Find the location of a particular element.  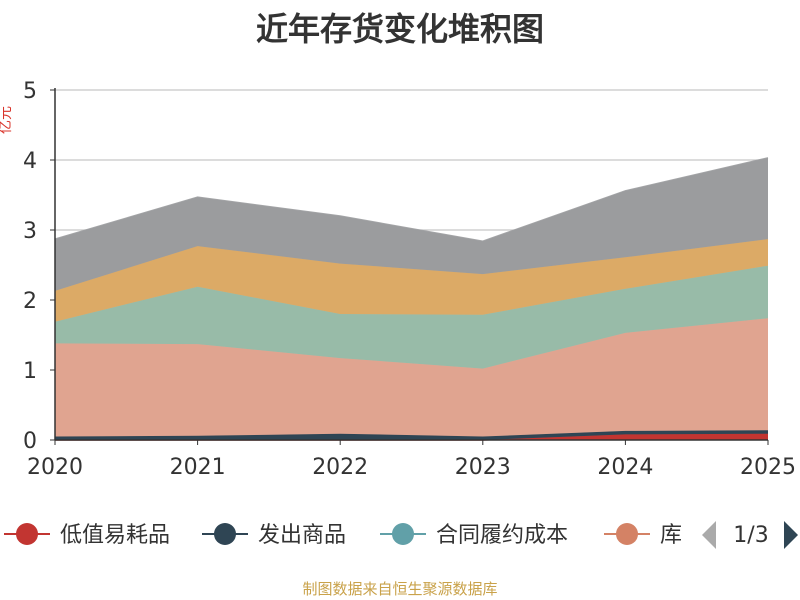

legend-page-indicator: 1/3 is located at coordinates (750, 535).